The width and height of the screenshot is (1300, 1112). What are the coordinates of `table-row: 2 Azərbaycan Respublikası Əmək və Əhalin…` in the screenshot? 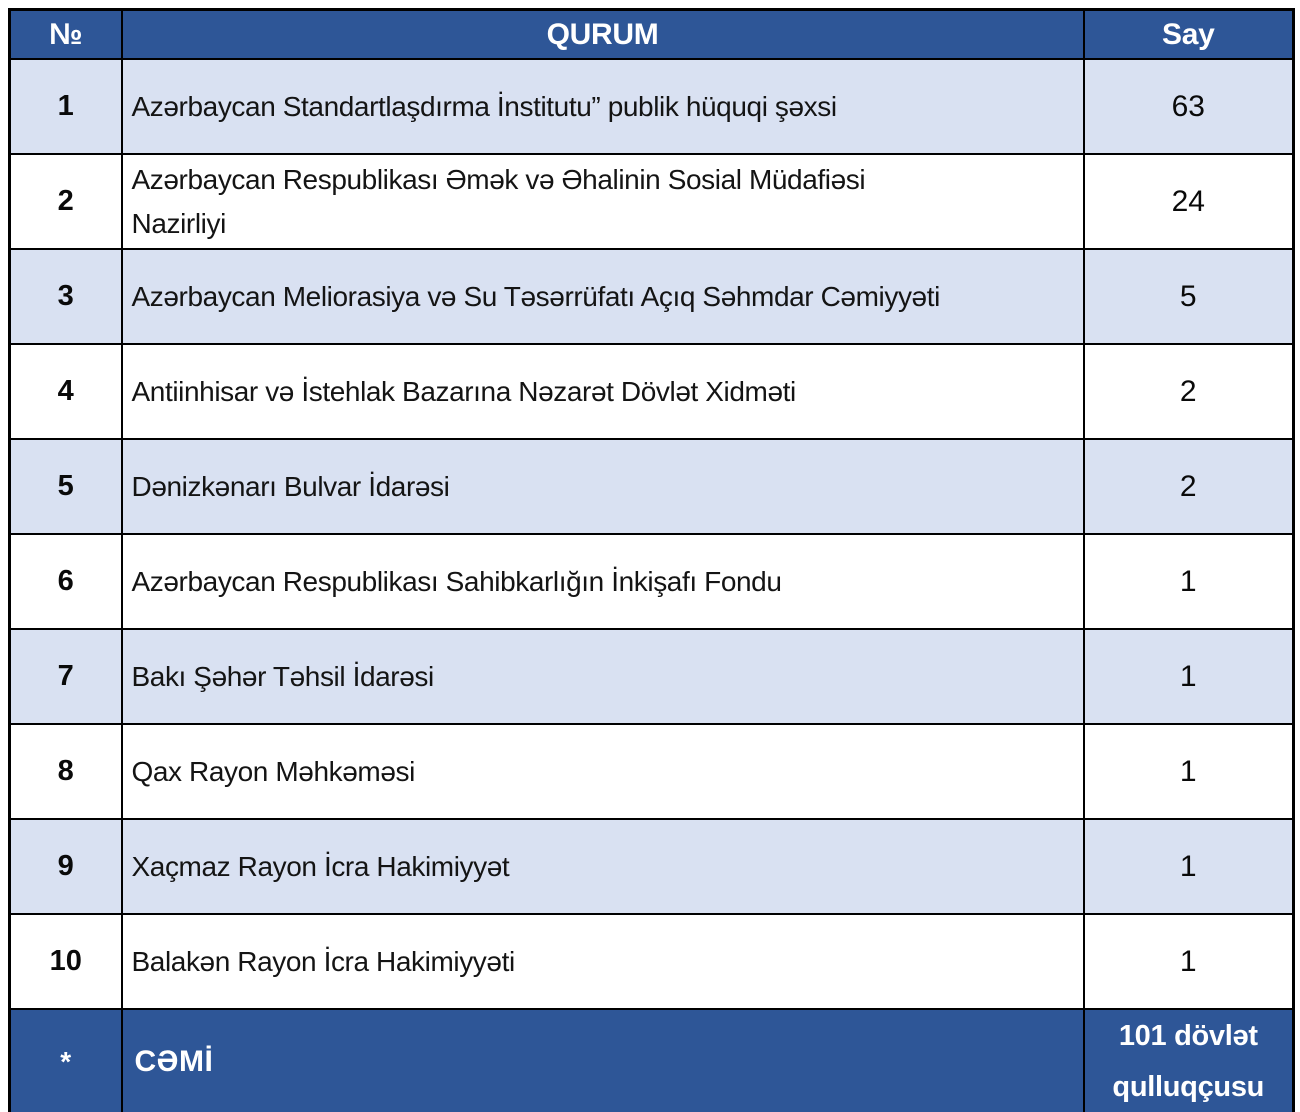 It's located at (651, 201).